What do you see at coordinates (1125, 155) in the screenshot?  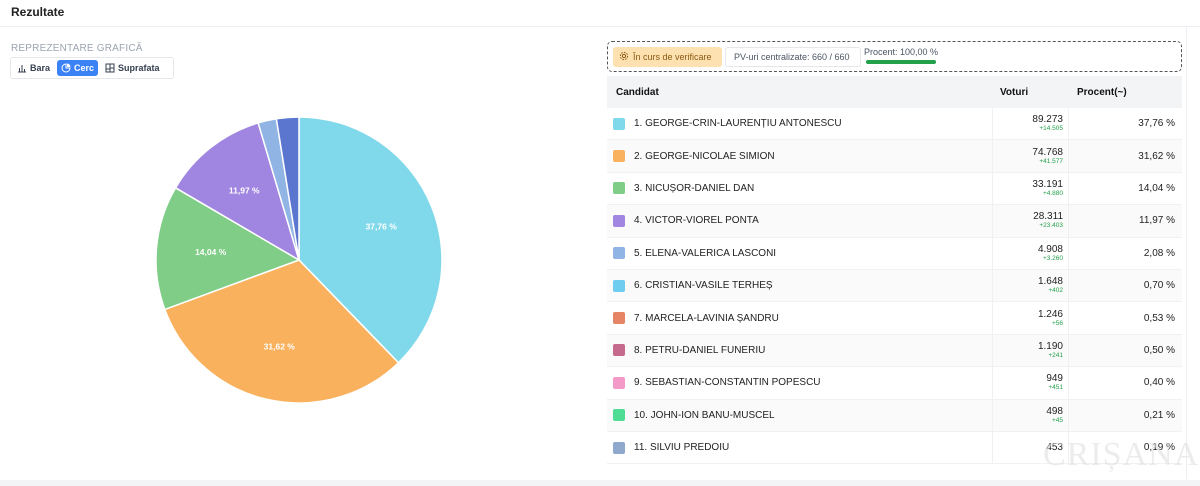 I see `percent-cell: 31,62 %` at bounding box center [1125, 155].